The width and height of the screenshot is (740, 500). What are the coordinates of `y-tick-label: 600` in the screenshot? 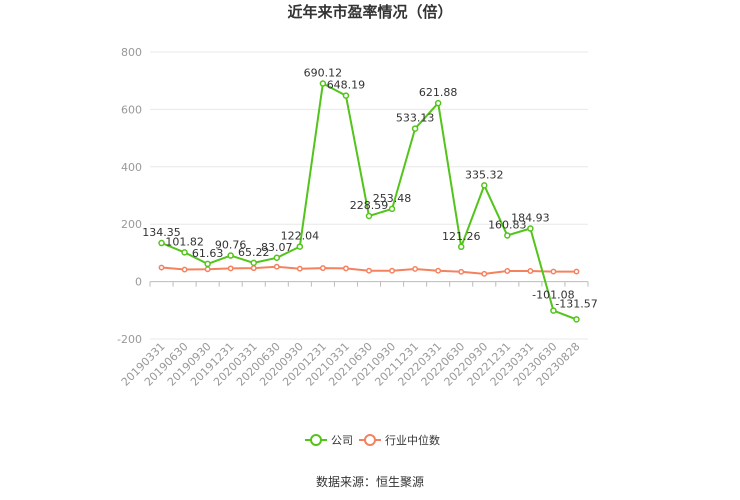 It's located at (131, 109).